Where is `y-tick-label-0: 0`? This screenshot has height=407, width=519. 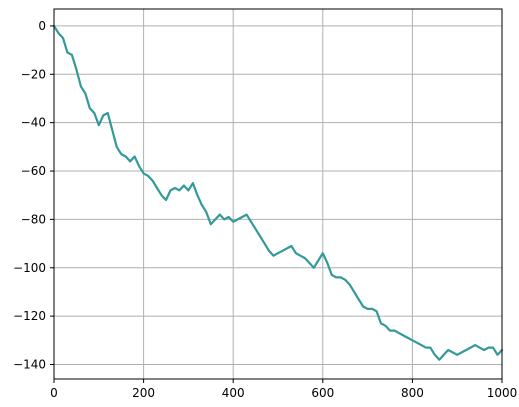 y-tick-label-0: 0 is located at coordinates (42, 26).